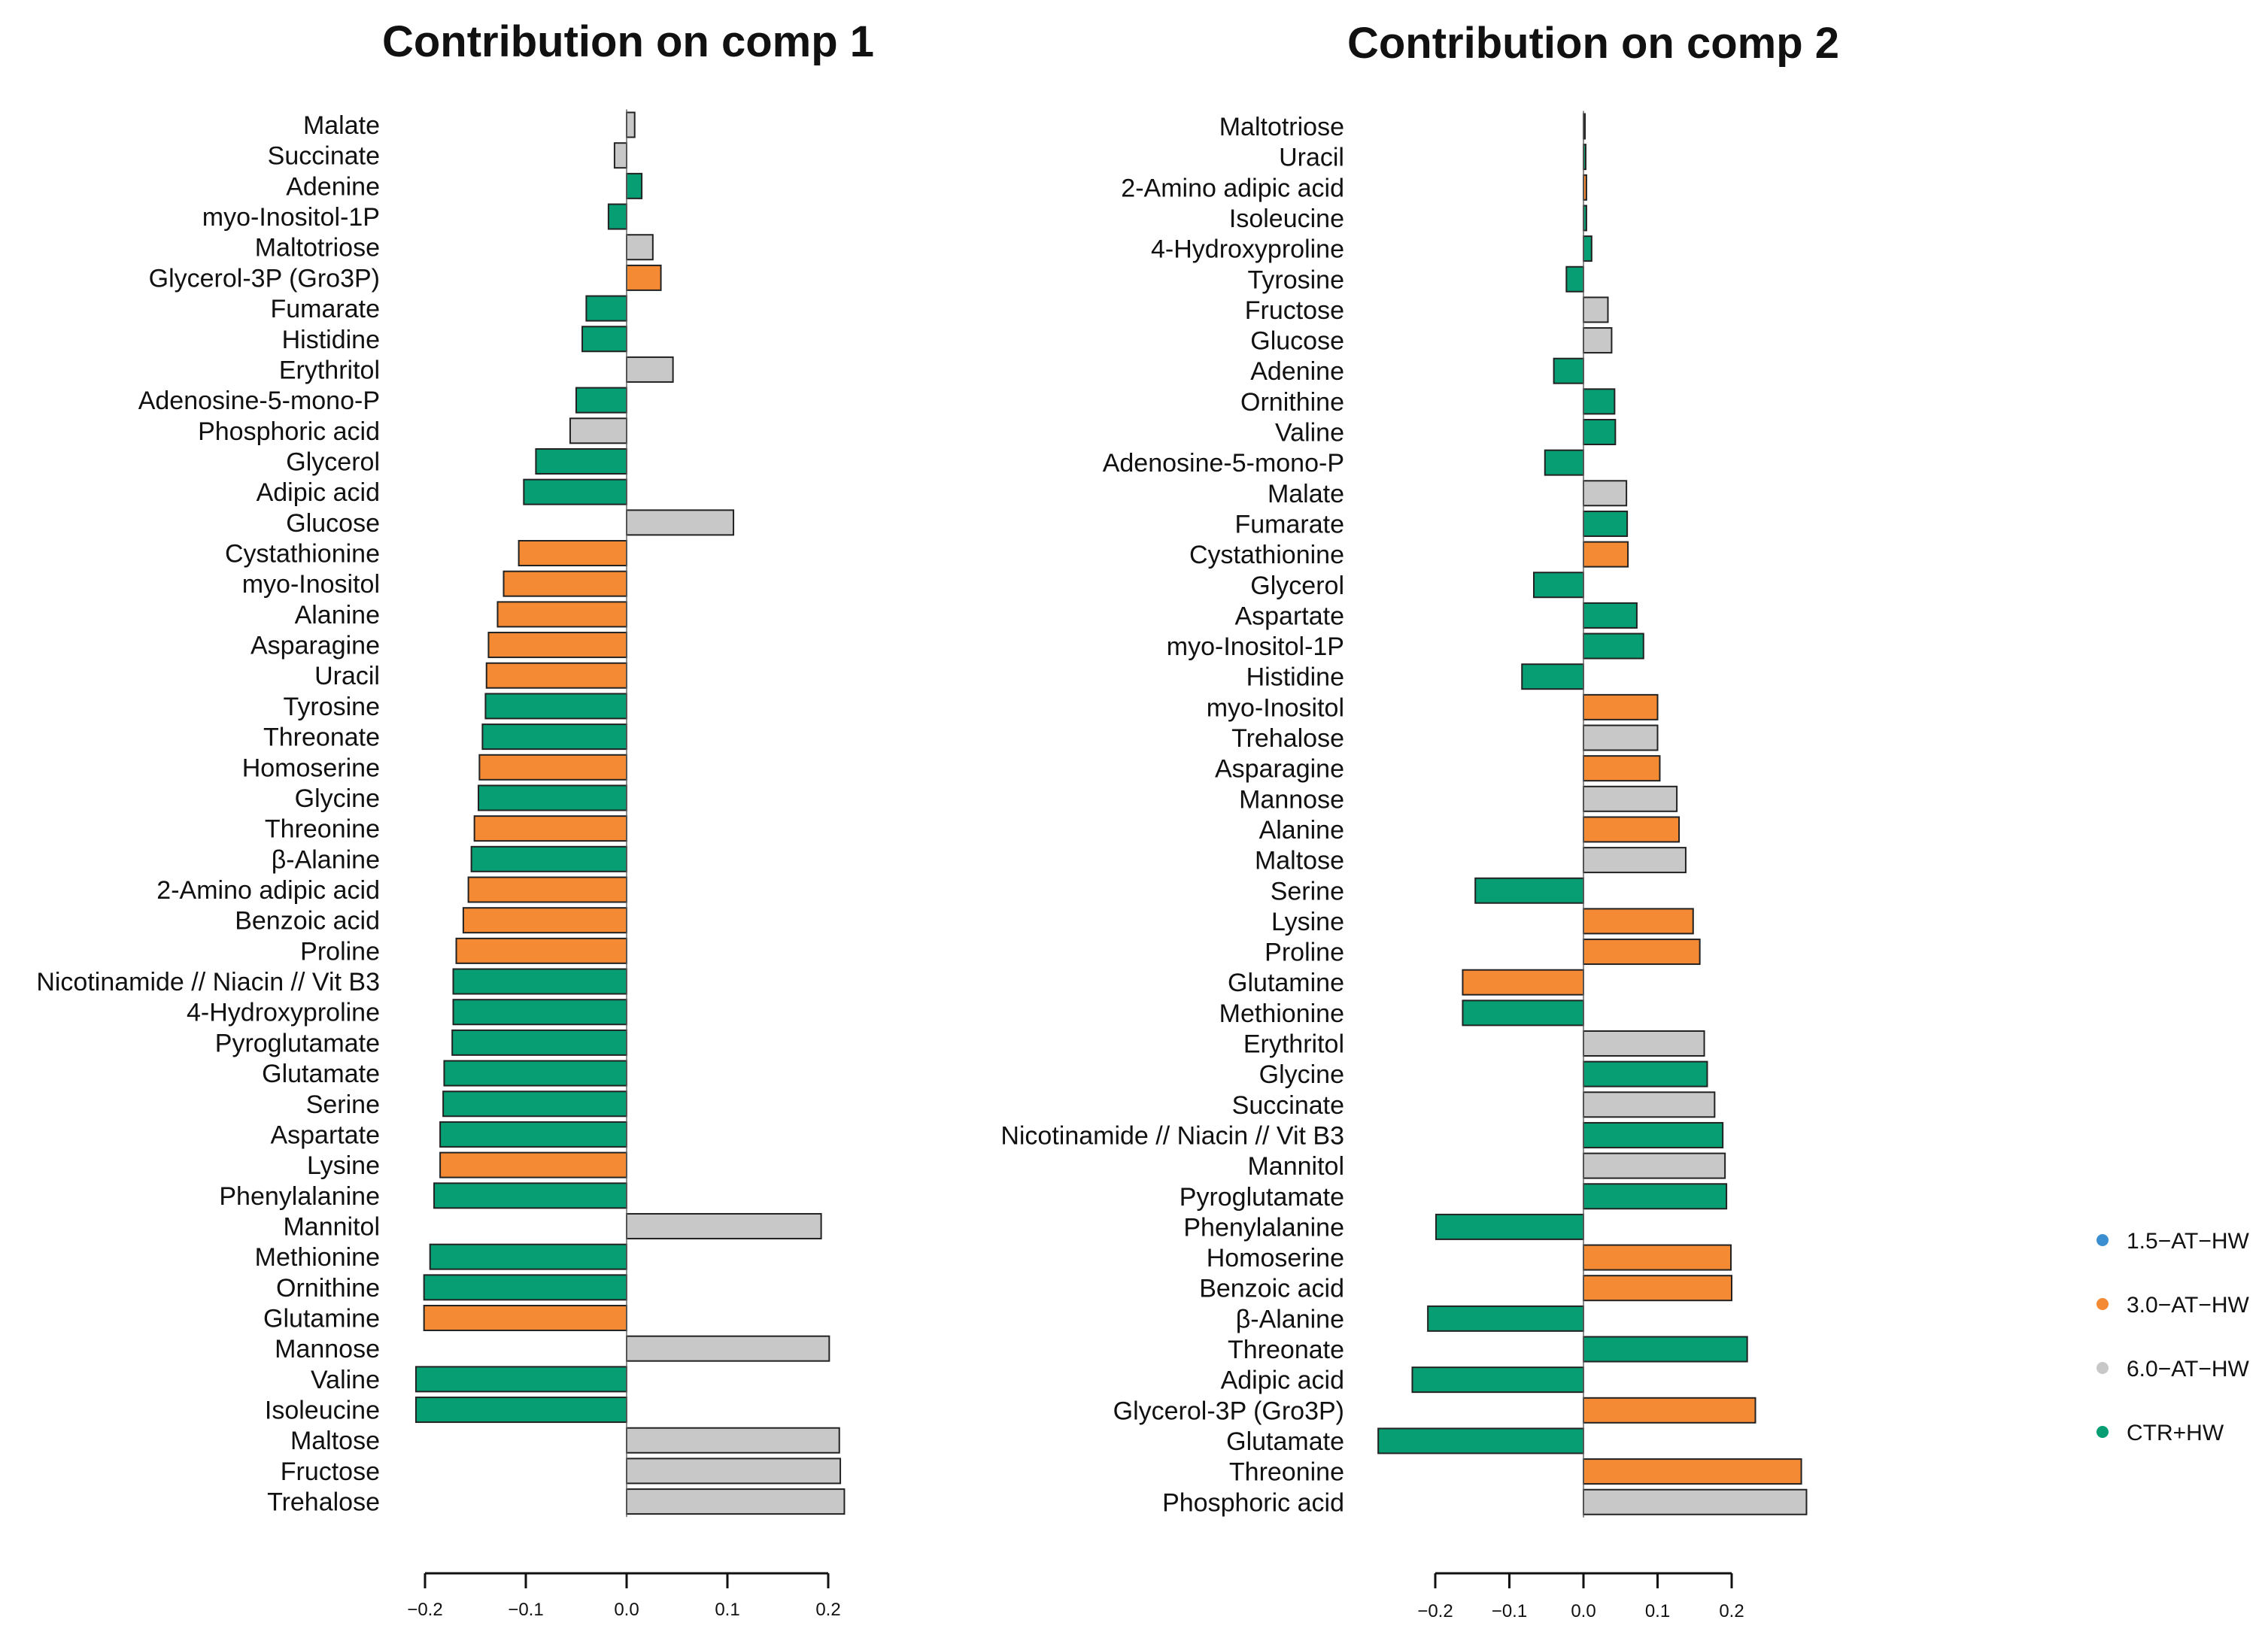 This screenshot has width=2268, height=1647. Describe the element at coordinates (317, 248) in the screenshot. I see `category-label: Maltotriose` at that location.